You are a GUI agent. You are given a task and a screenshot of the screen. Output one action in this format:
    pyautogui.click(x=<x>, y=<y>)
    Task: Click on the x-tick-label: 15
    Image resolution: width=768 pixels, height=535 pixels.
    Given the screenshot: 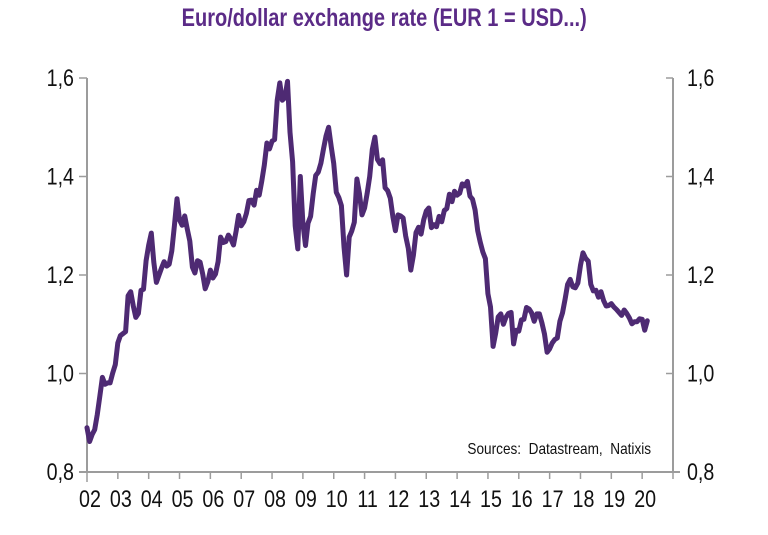 What is the action you would take?
    pyautogui.click(x=491, y=498)
    